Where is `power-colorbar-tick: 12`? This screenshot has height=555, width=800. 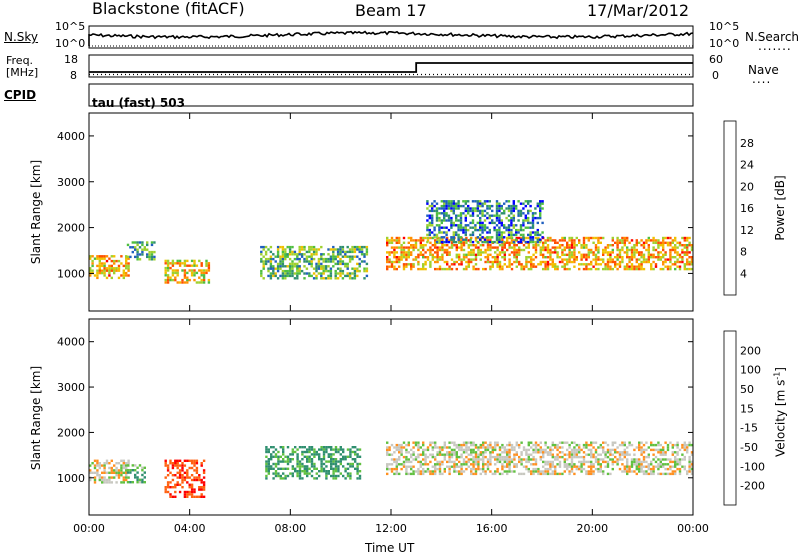 power-colorbar-tick: 12 is located at coordinates (747, 230).